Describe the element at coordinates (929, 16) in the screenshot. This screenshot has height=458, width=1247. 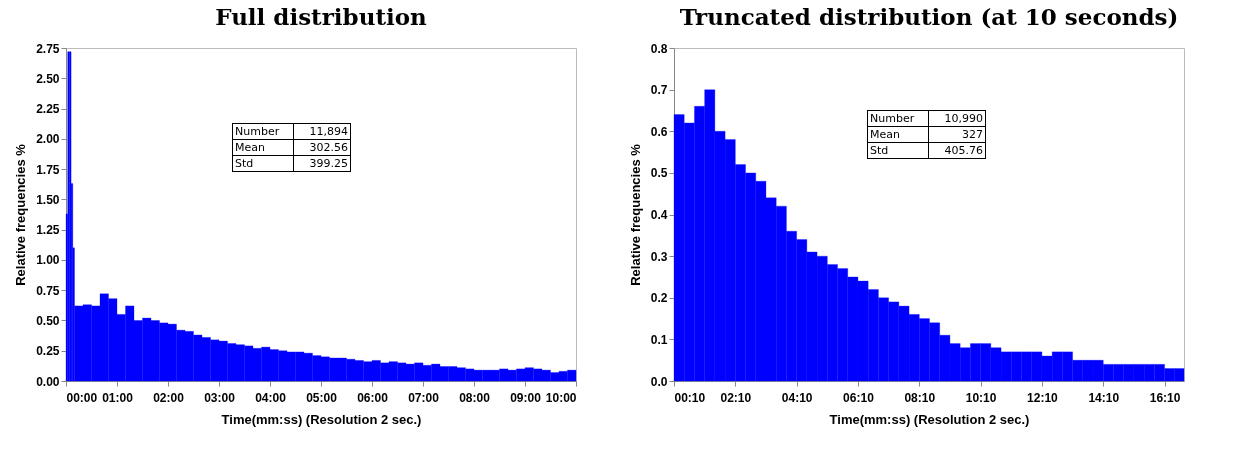
I see `chart-title: Truncated distribution (at 10 seconds)` at that location.